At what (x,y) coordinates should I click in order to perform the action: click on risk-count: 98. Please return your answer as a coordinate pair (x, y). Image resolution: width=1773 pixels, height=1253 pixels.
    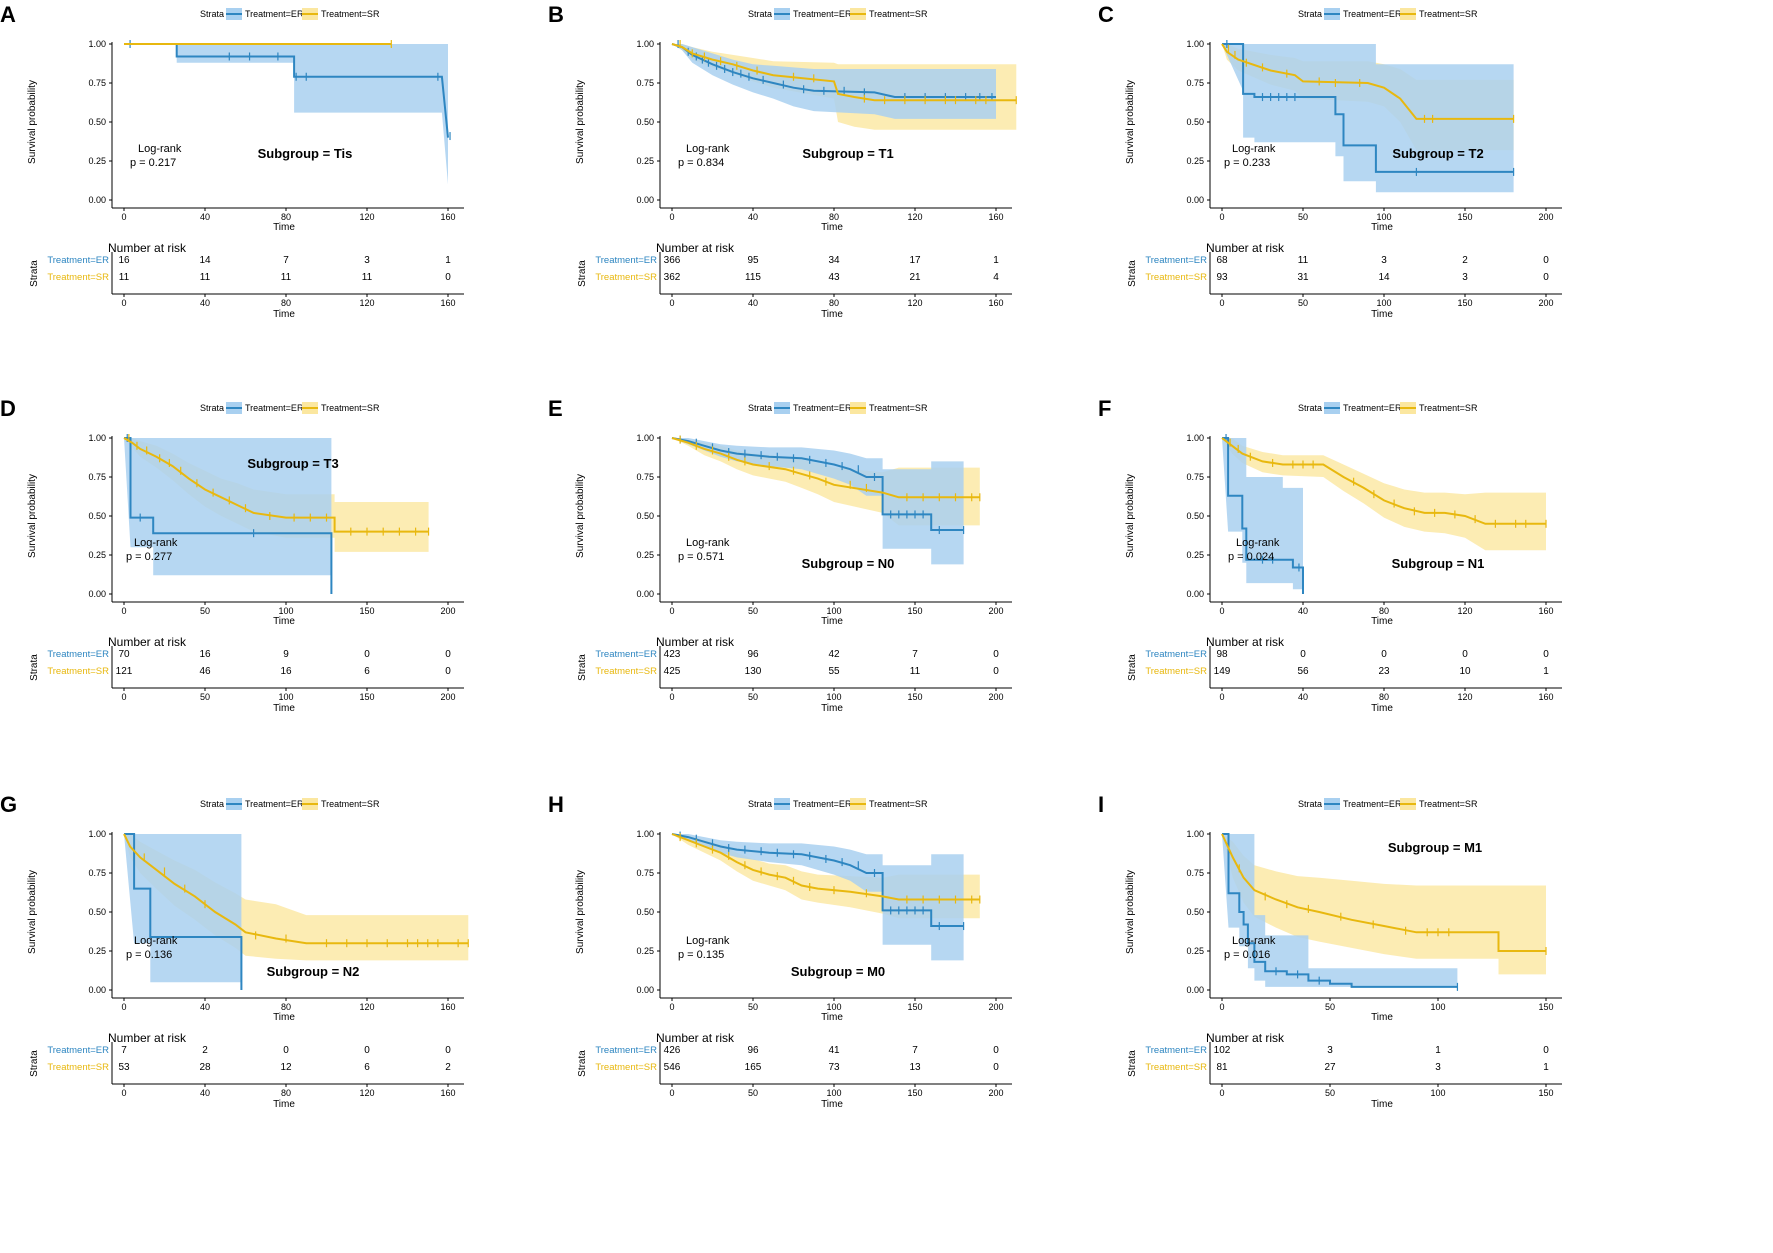
    Looking at the image, I should click on (1222, 654).